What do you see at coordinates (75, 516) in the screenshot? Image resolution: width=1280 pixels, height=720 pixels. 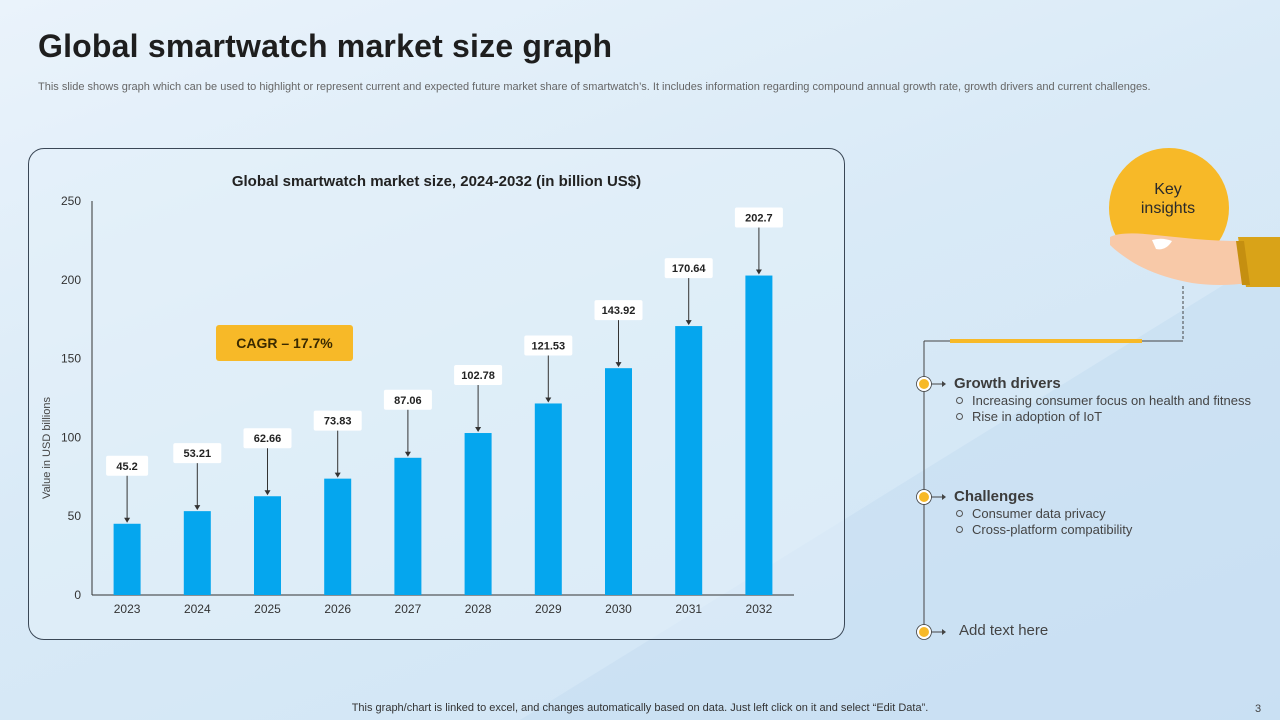 I see `y-tick-label: 50` at bounding box center [75, 516].